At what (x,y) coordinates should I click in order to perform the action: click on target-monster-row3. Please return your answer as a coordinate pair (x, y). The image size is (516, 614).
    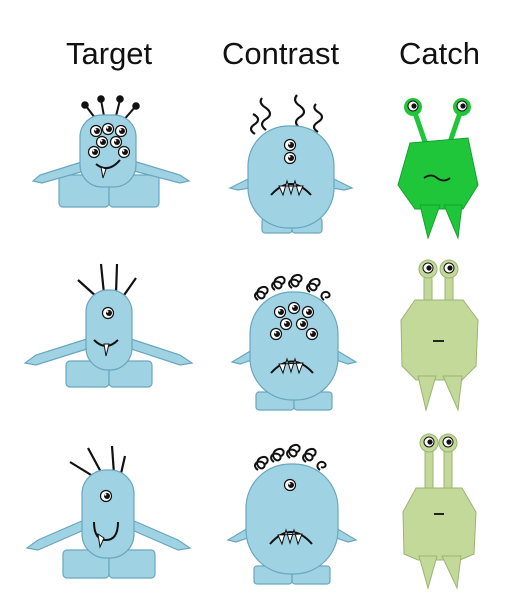
    Looking at the image, I should click on (108, 512).